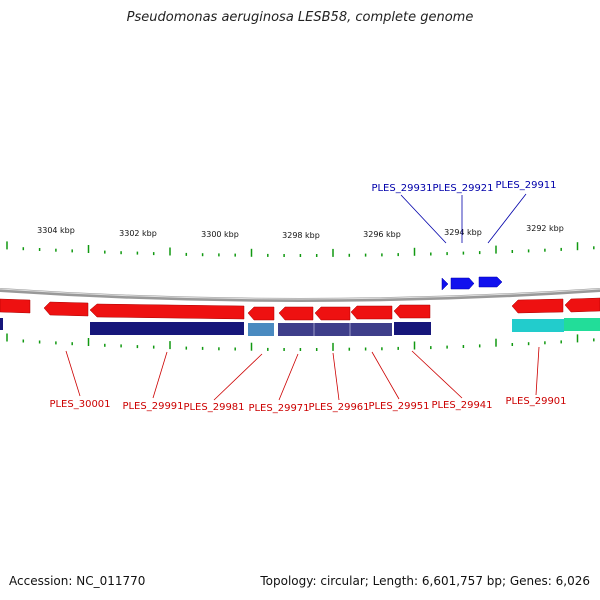  What do you see at coordinates (463, 232) in the screenshot?
I see `scale-label-3294: 3294 kbp` at bounding box center [463, 232].